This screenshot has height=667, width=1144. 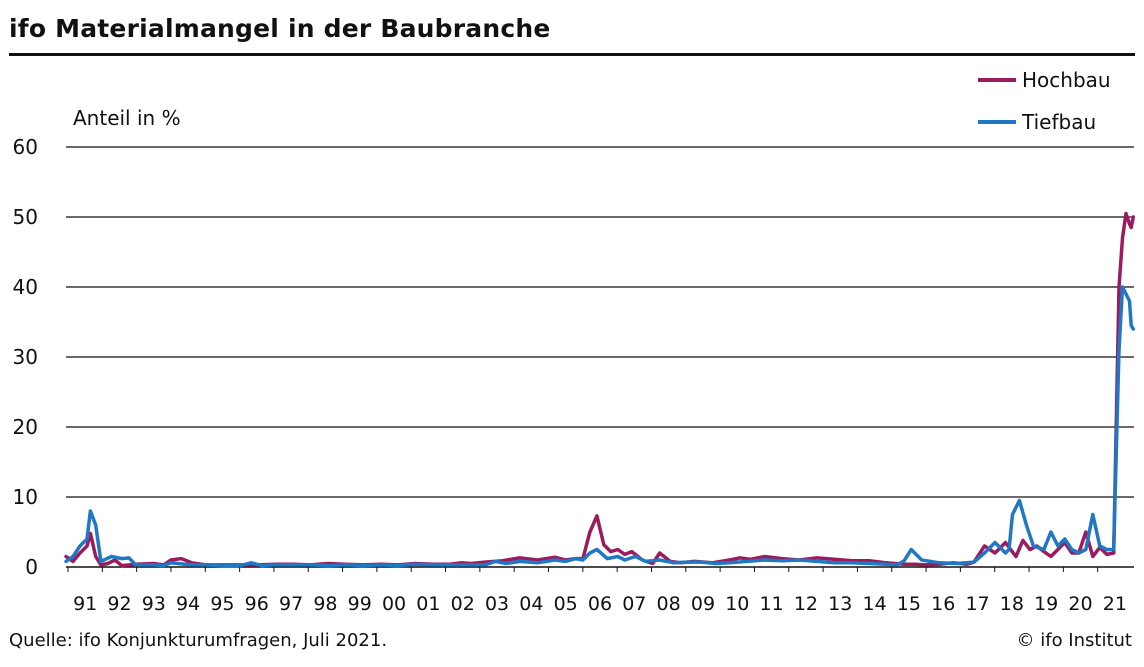 What do you see at coordinates (188, 604) in the screenshot?
I see `x-tick-label: 94` at bounding box center [188, 604].